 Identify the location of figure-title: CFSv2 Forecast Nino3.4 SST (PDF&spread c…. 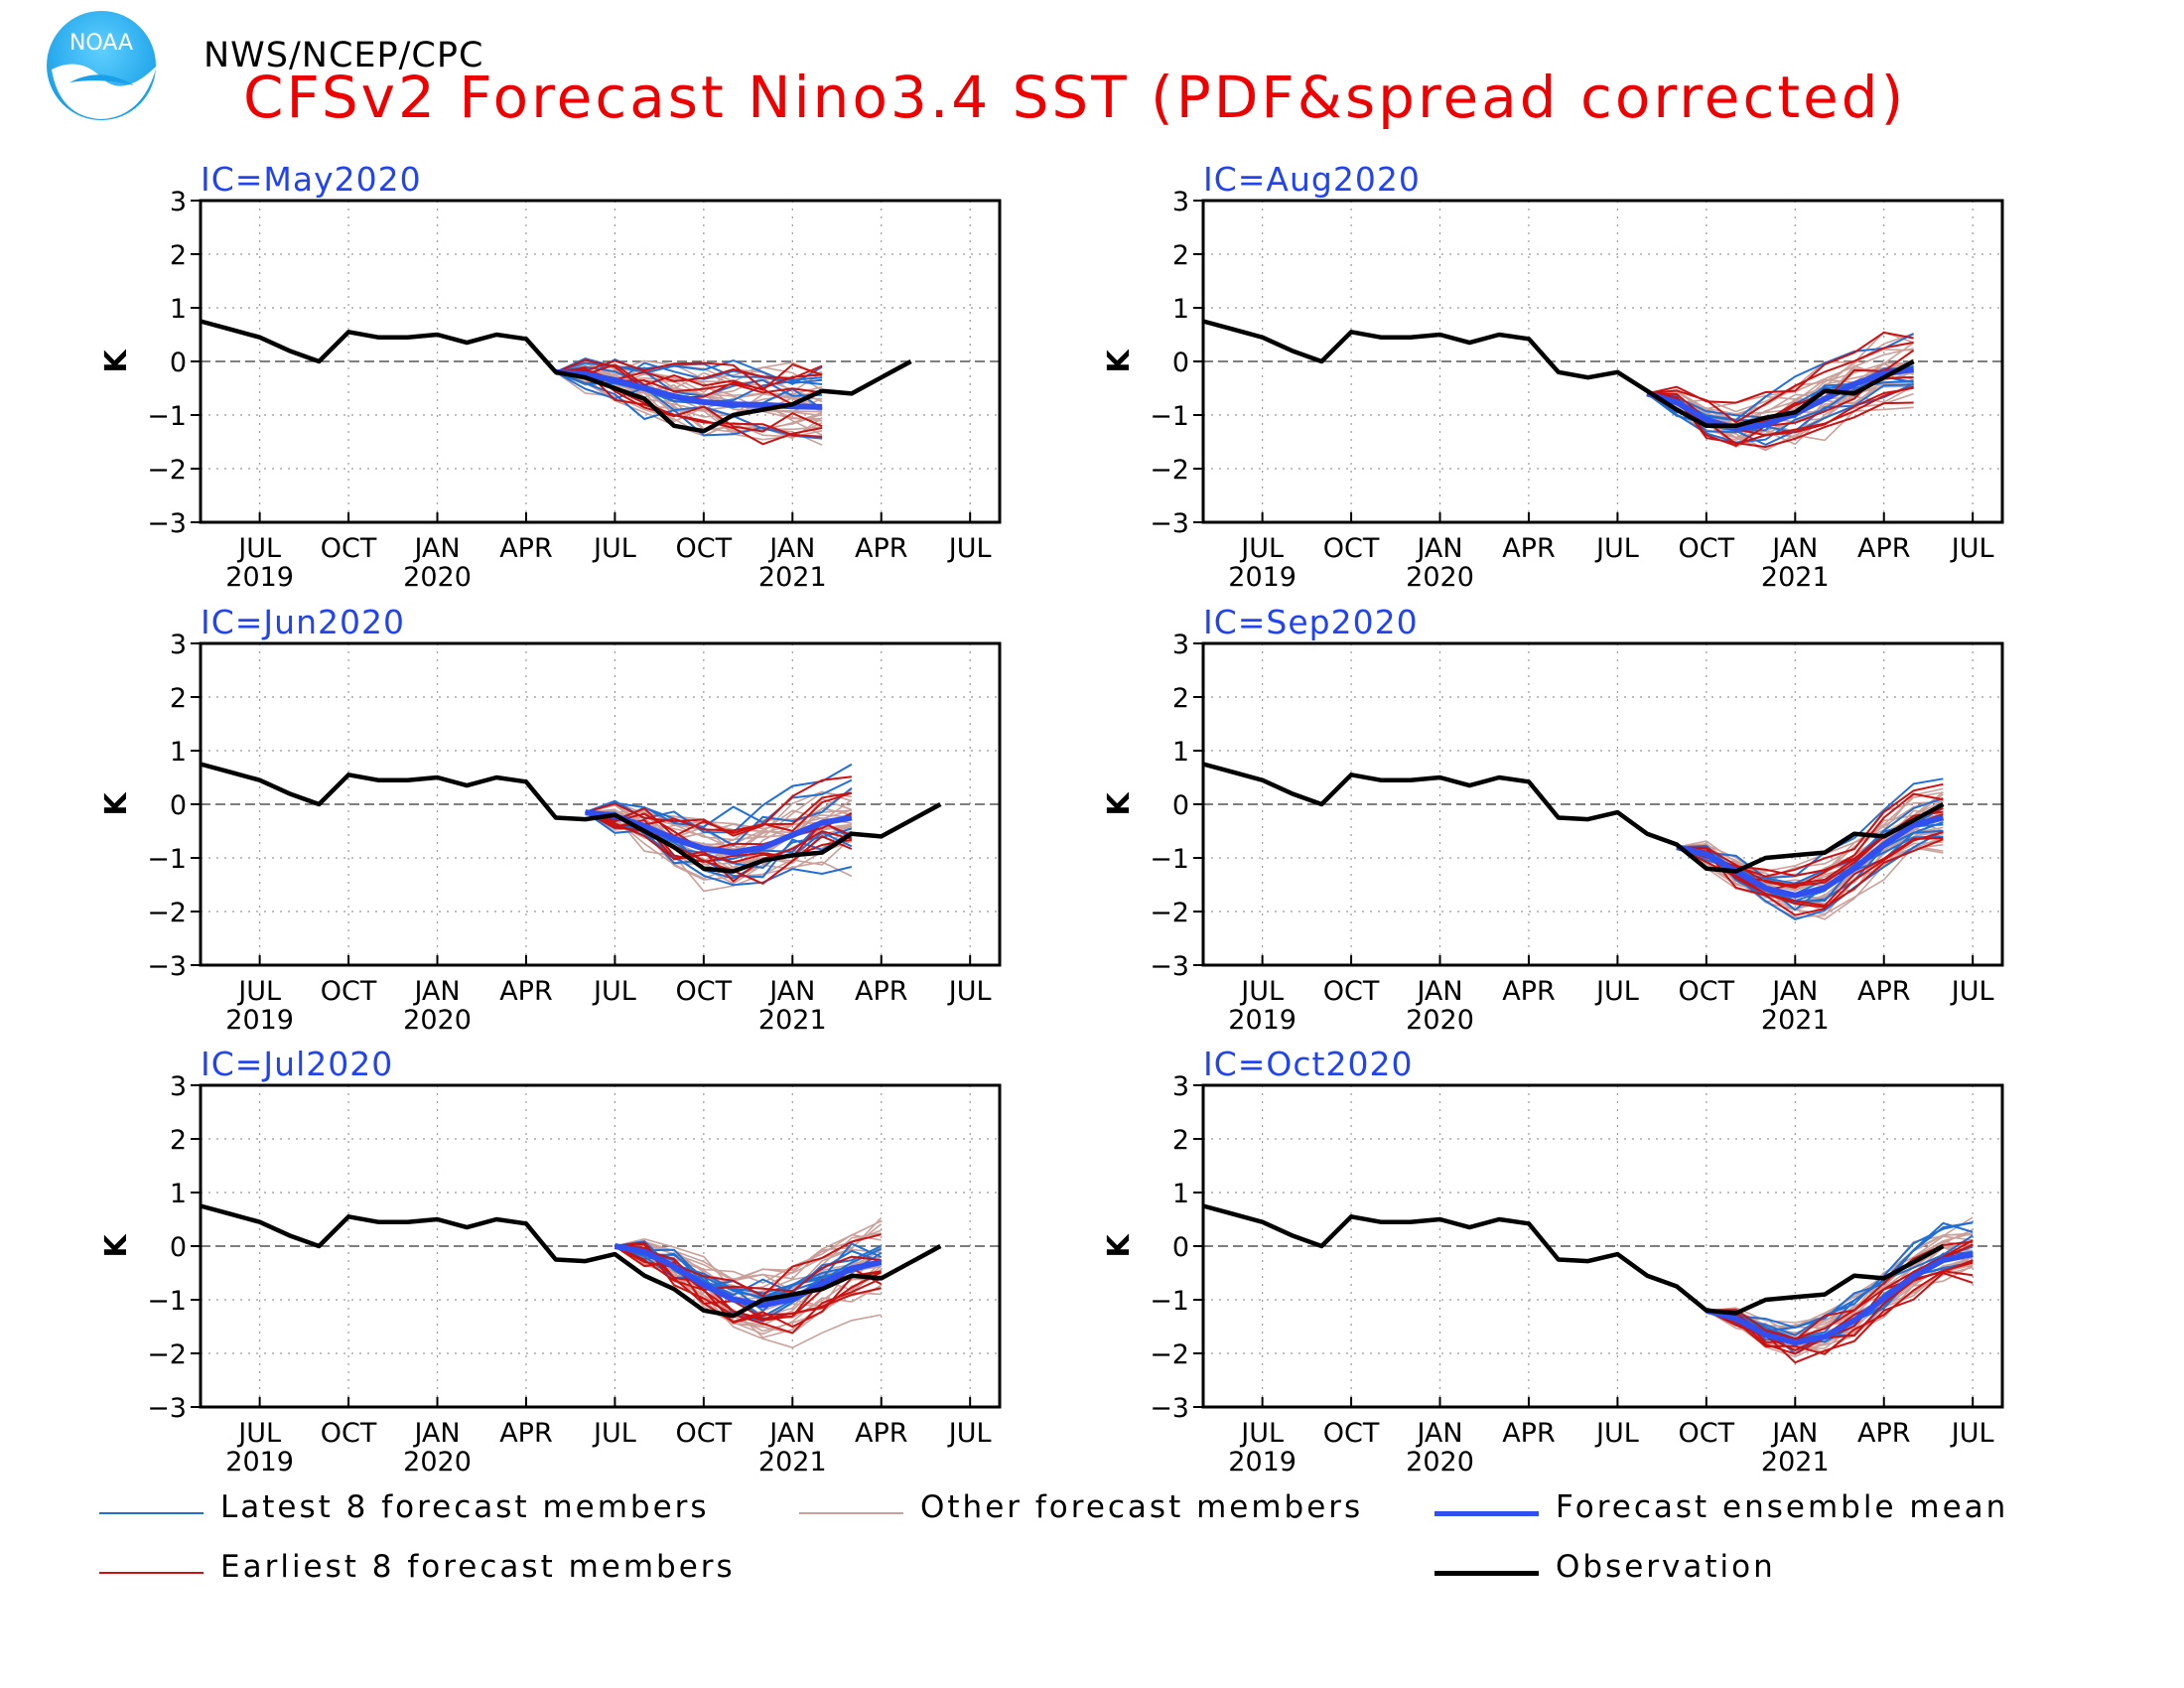
(1075, 97).